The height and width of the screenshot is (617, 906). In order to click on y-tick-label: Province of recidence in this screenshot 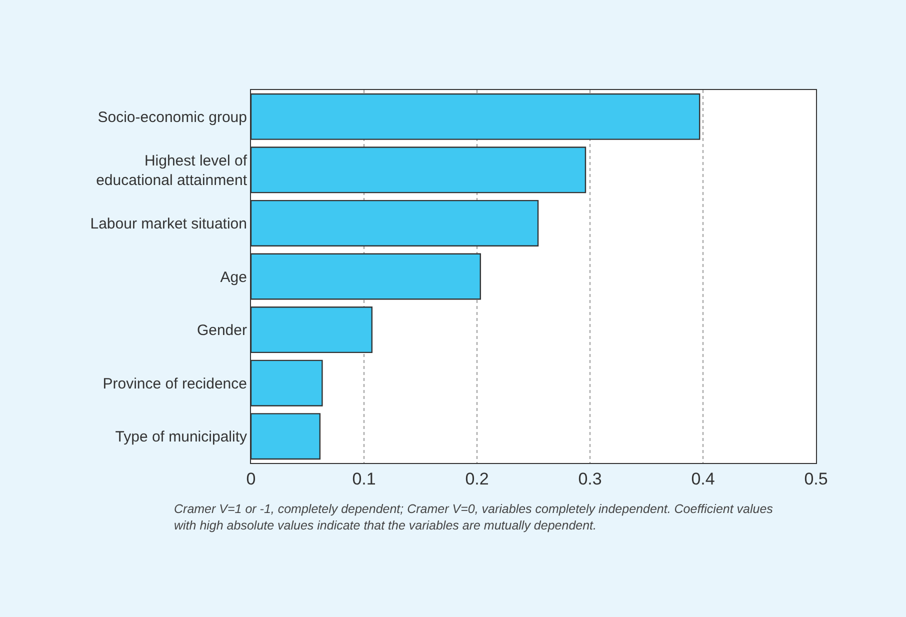, I will do `click(174, 383)`.